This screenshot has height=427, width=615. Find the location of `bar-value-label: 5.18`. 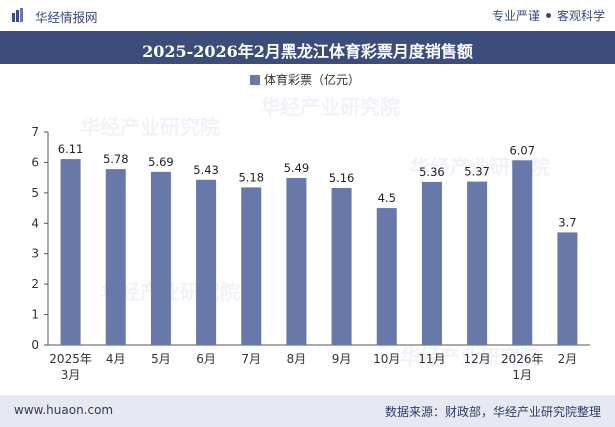

bar-value-label: 5.18 is located at coordinates (251, 177).